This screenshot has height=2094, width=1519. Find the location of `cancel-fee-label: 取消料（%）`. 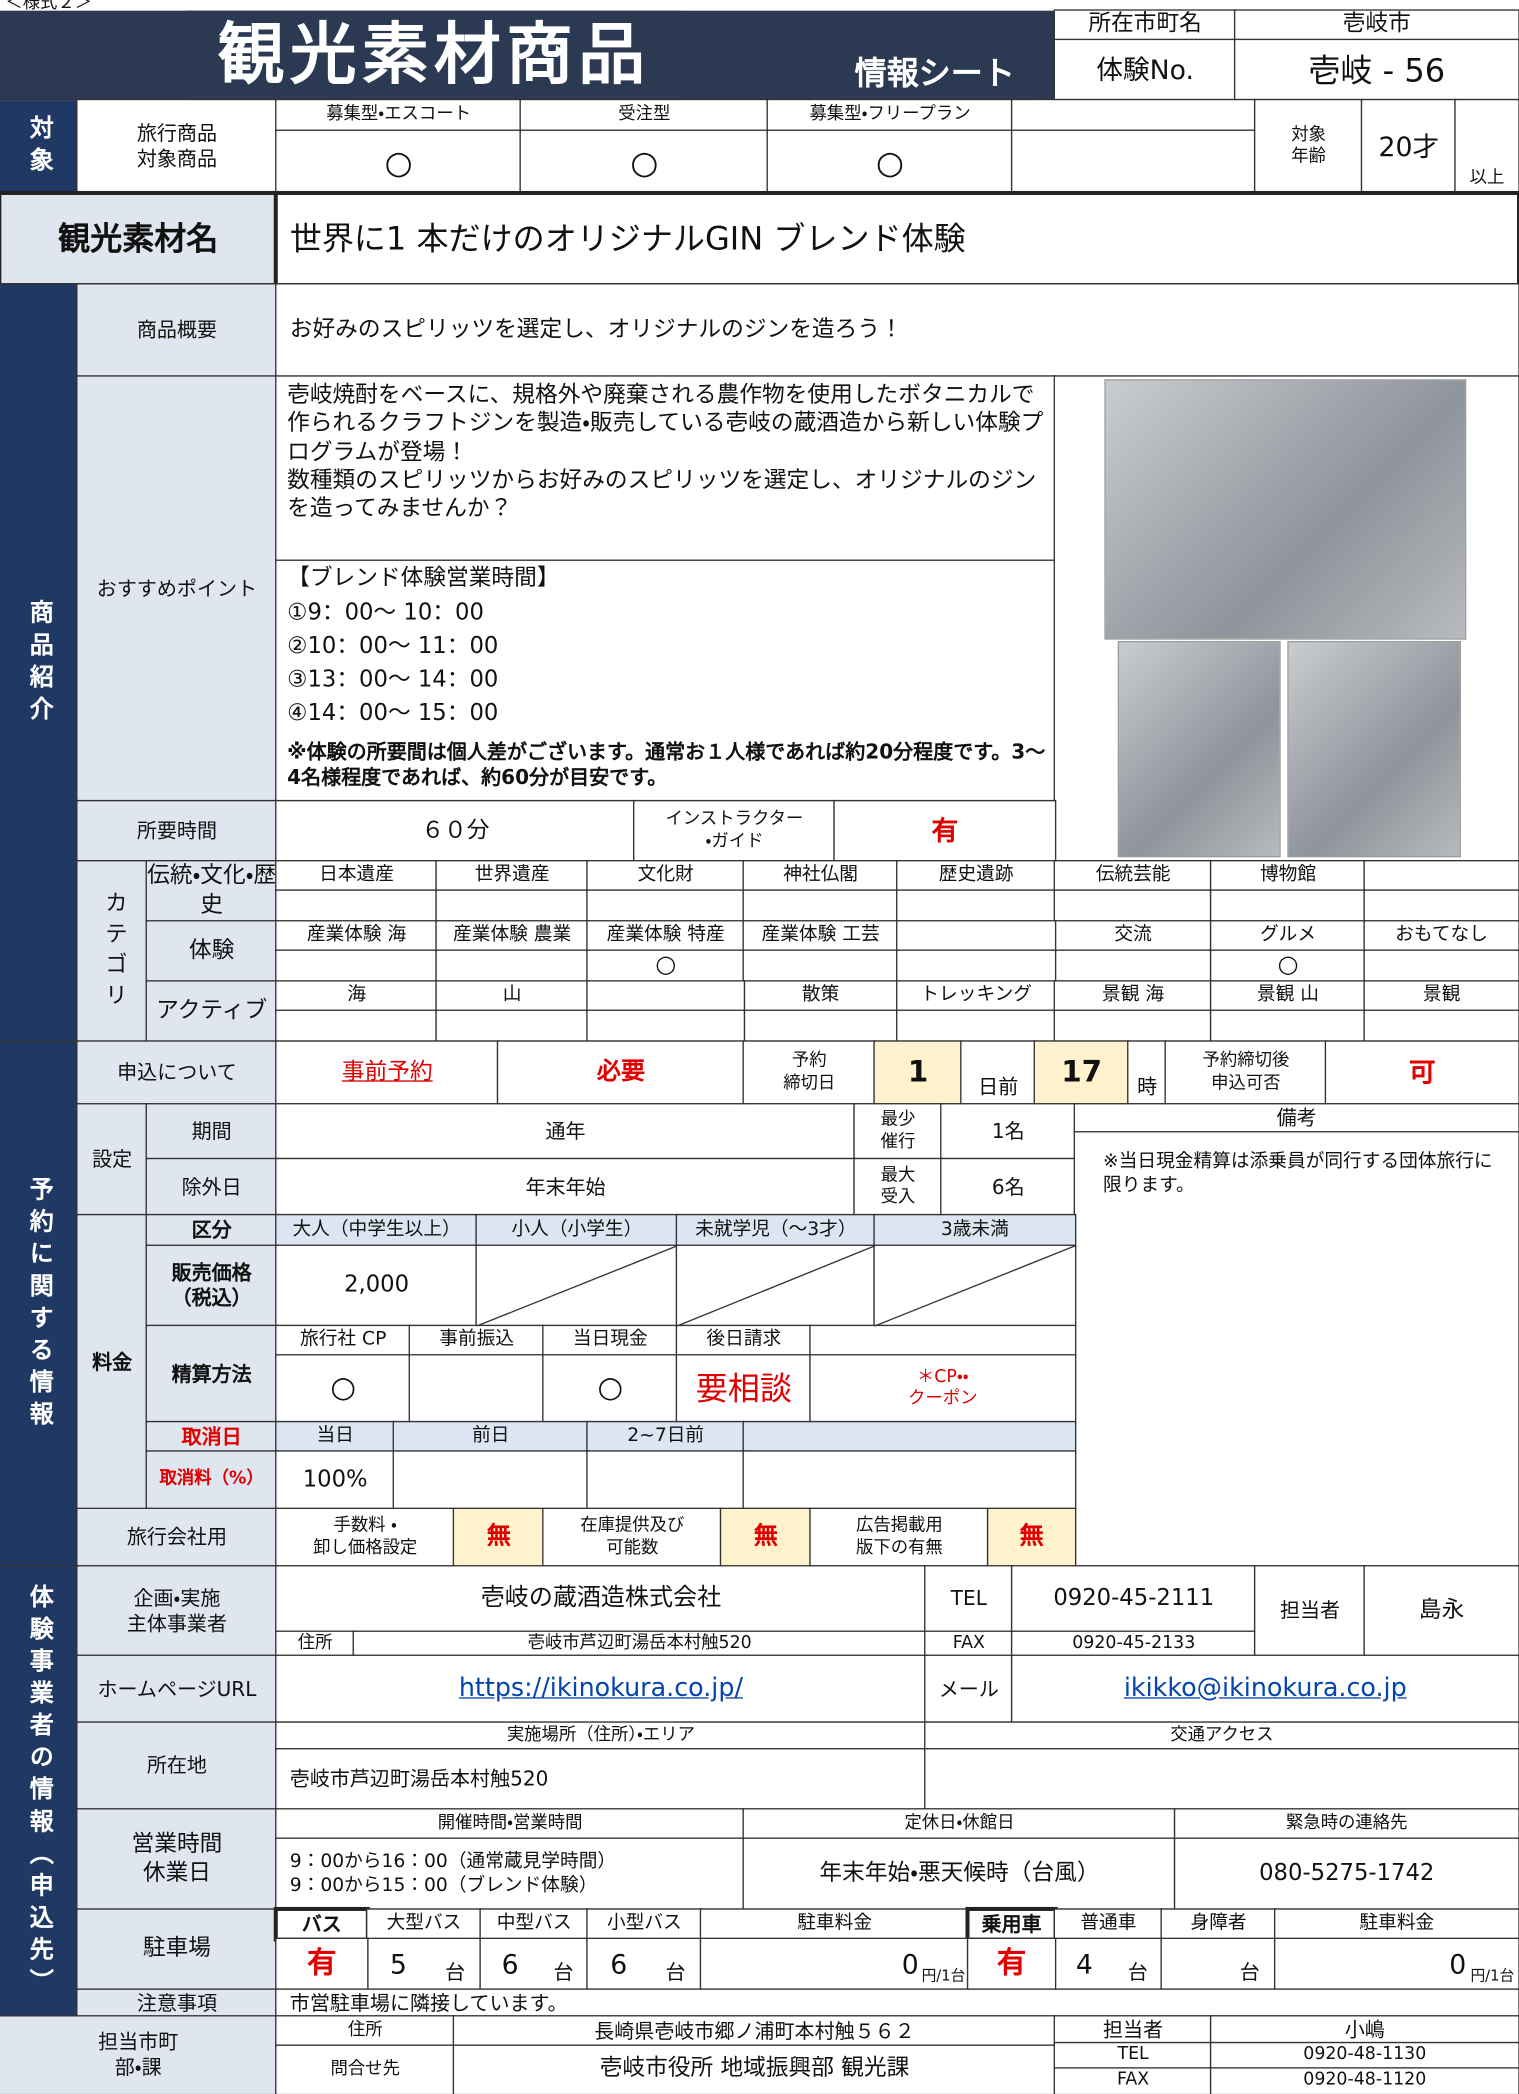

cancel-fee-label: 取消料（%） is located at coordinates (212, 1480).